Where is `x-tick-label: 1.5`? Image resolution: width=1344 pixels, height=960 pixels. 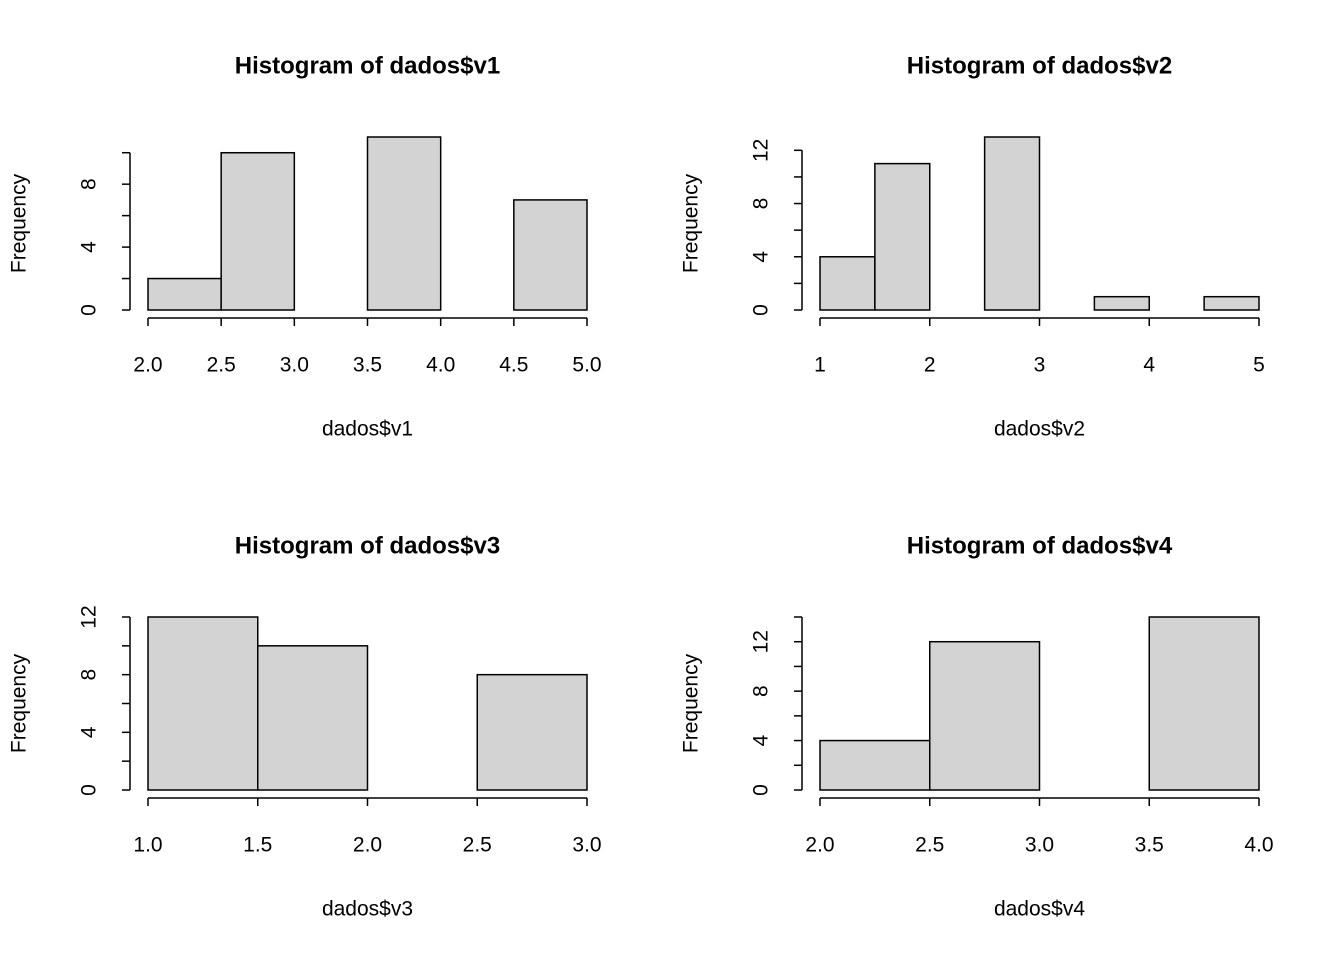 x-tick-label: 1.5 is located at coordinates (257, 845).